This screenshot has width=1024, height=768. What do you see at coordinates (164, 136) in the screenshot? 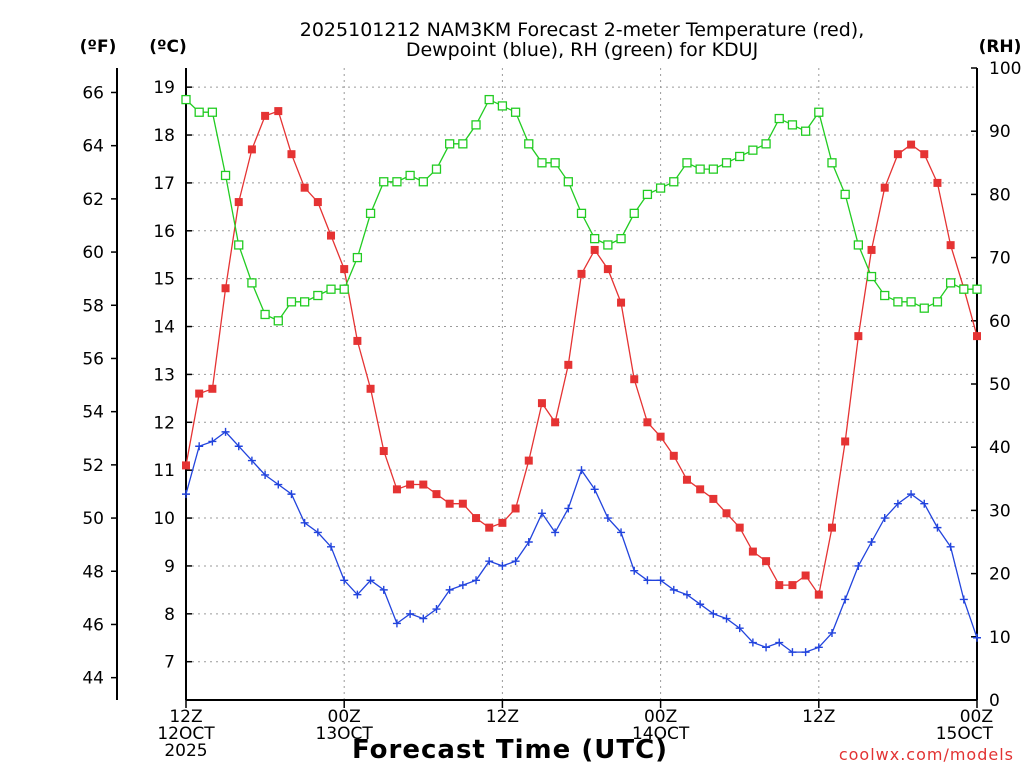
I see `celsius-tick-label: 18` at bounding box center [164, 136].